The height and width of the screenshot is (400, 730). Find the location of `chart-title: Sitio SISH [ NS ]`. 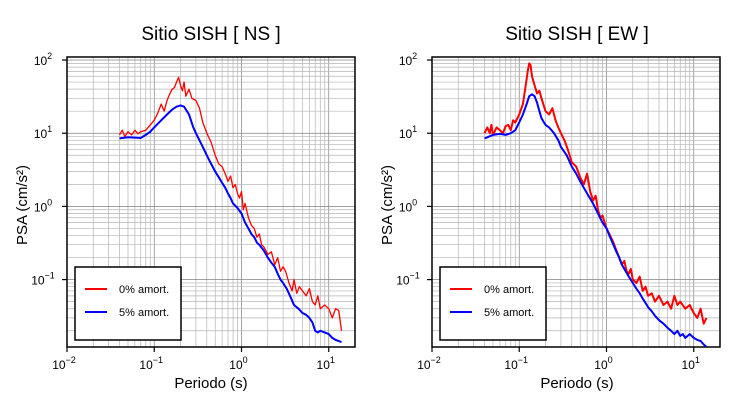

chart-title: Sitio SISH [ NS ] is located at coordinates (210, 34).